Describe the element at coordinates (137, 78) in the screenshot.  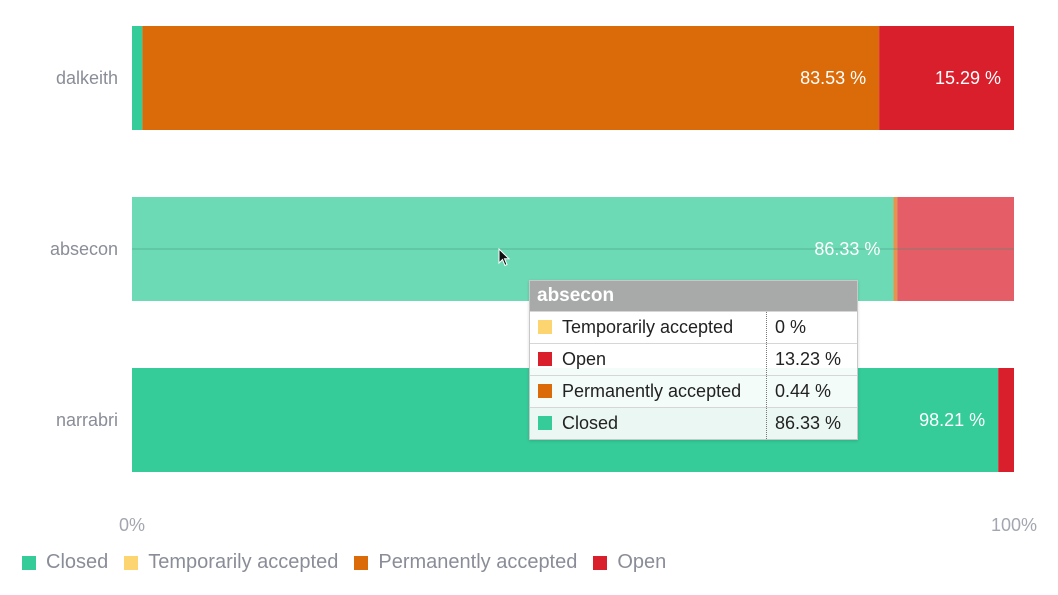
I see `bar-dalkeith-closed` at that location.